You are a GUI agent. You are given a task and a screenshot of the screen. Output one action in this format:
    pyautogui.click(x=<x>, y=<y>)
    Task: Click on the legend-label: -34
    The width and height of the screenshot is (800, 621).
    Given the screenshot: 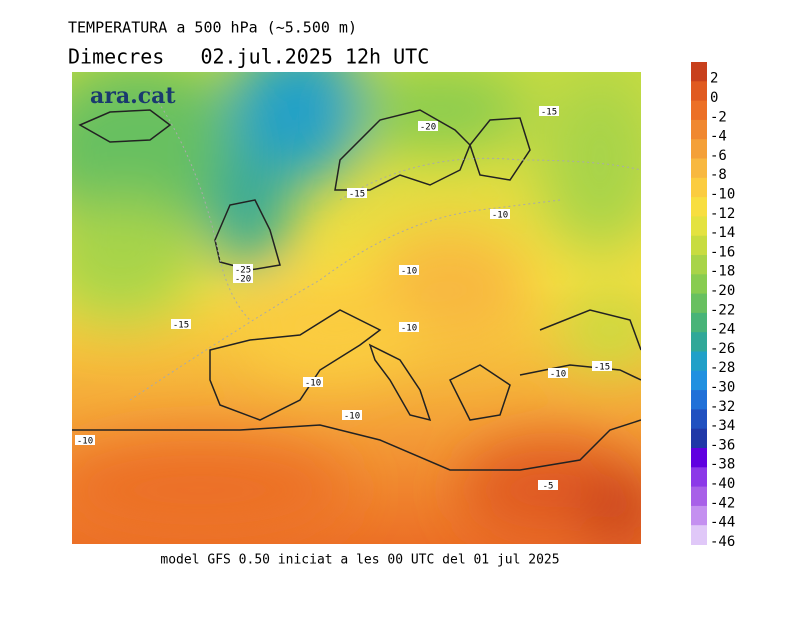 What is the action you would take?
    pyautogui.click(x=722, y=426)
    